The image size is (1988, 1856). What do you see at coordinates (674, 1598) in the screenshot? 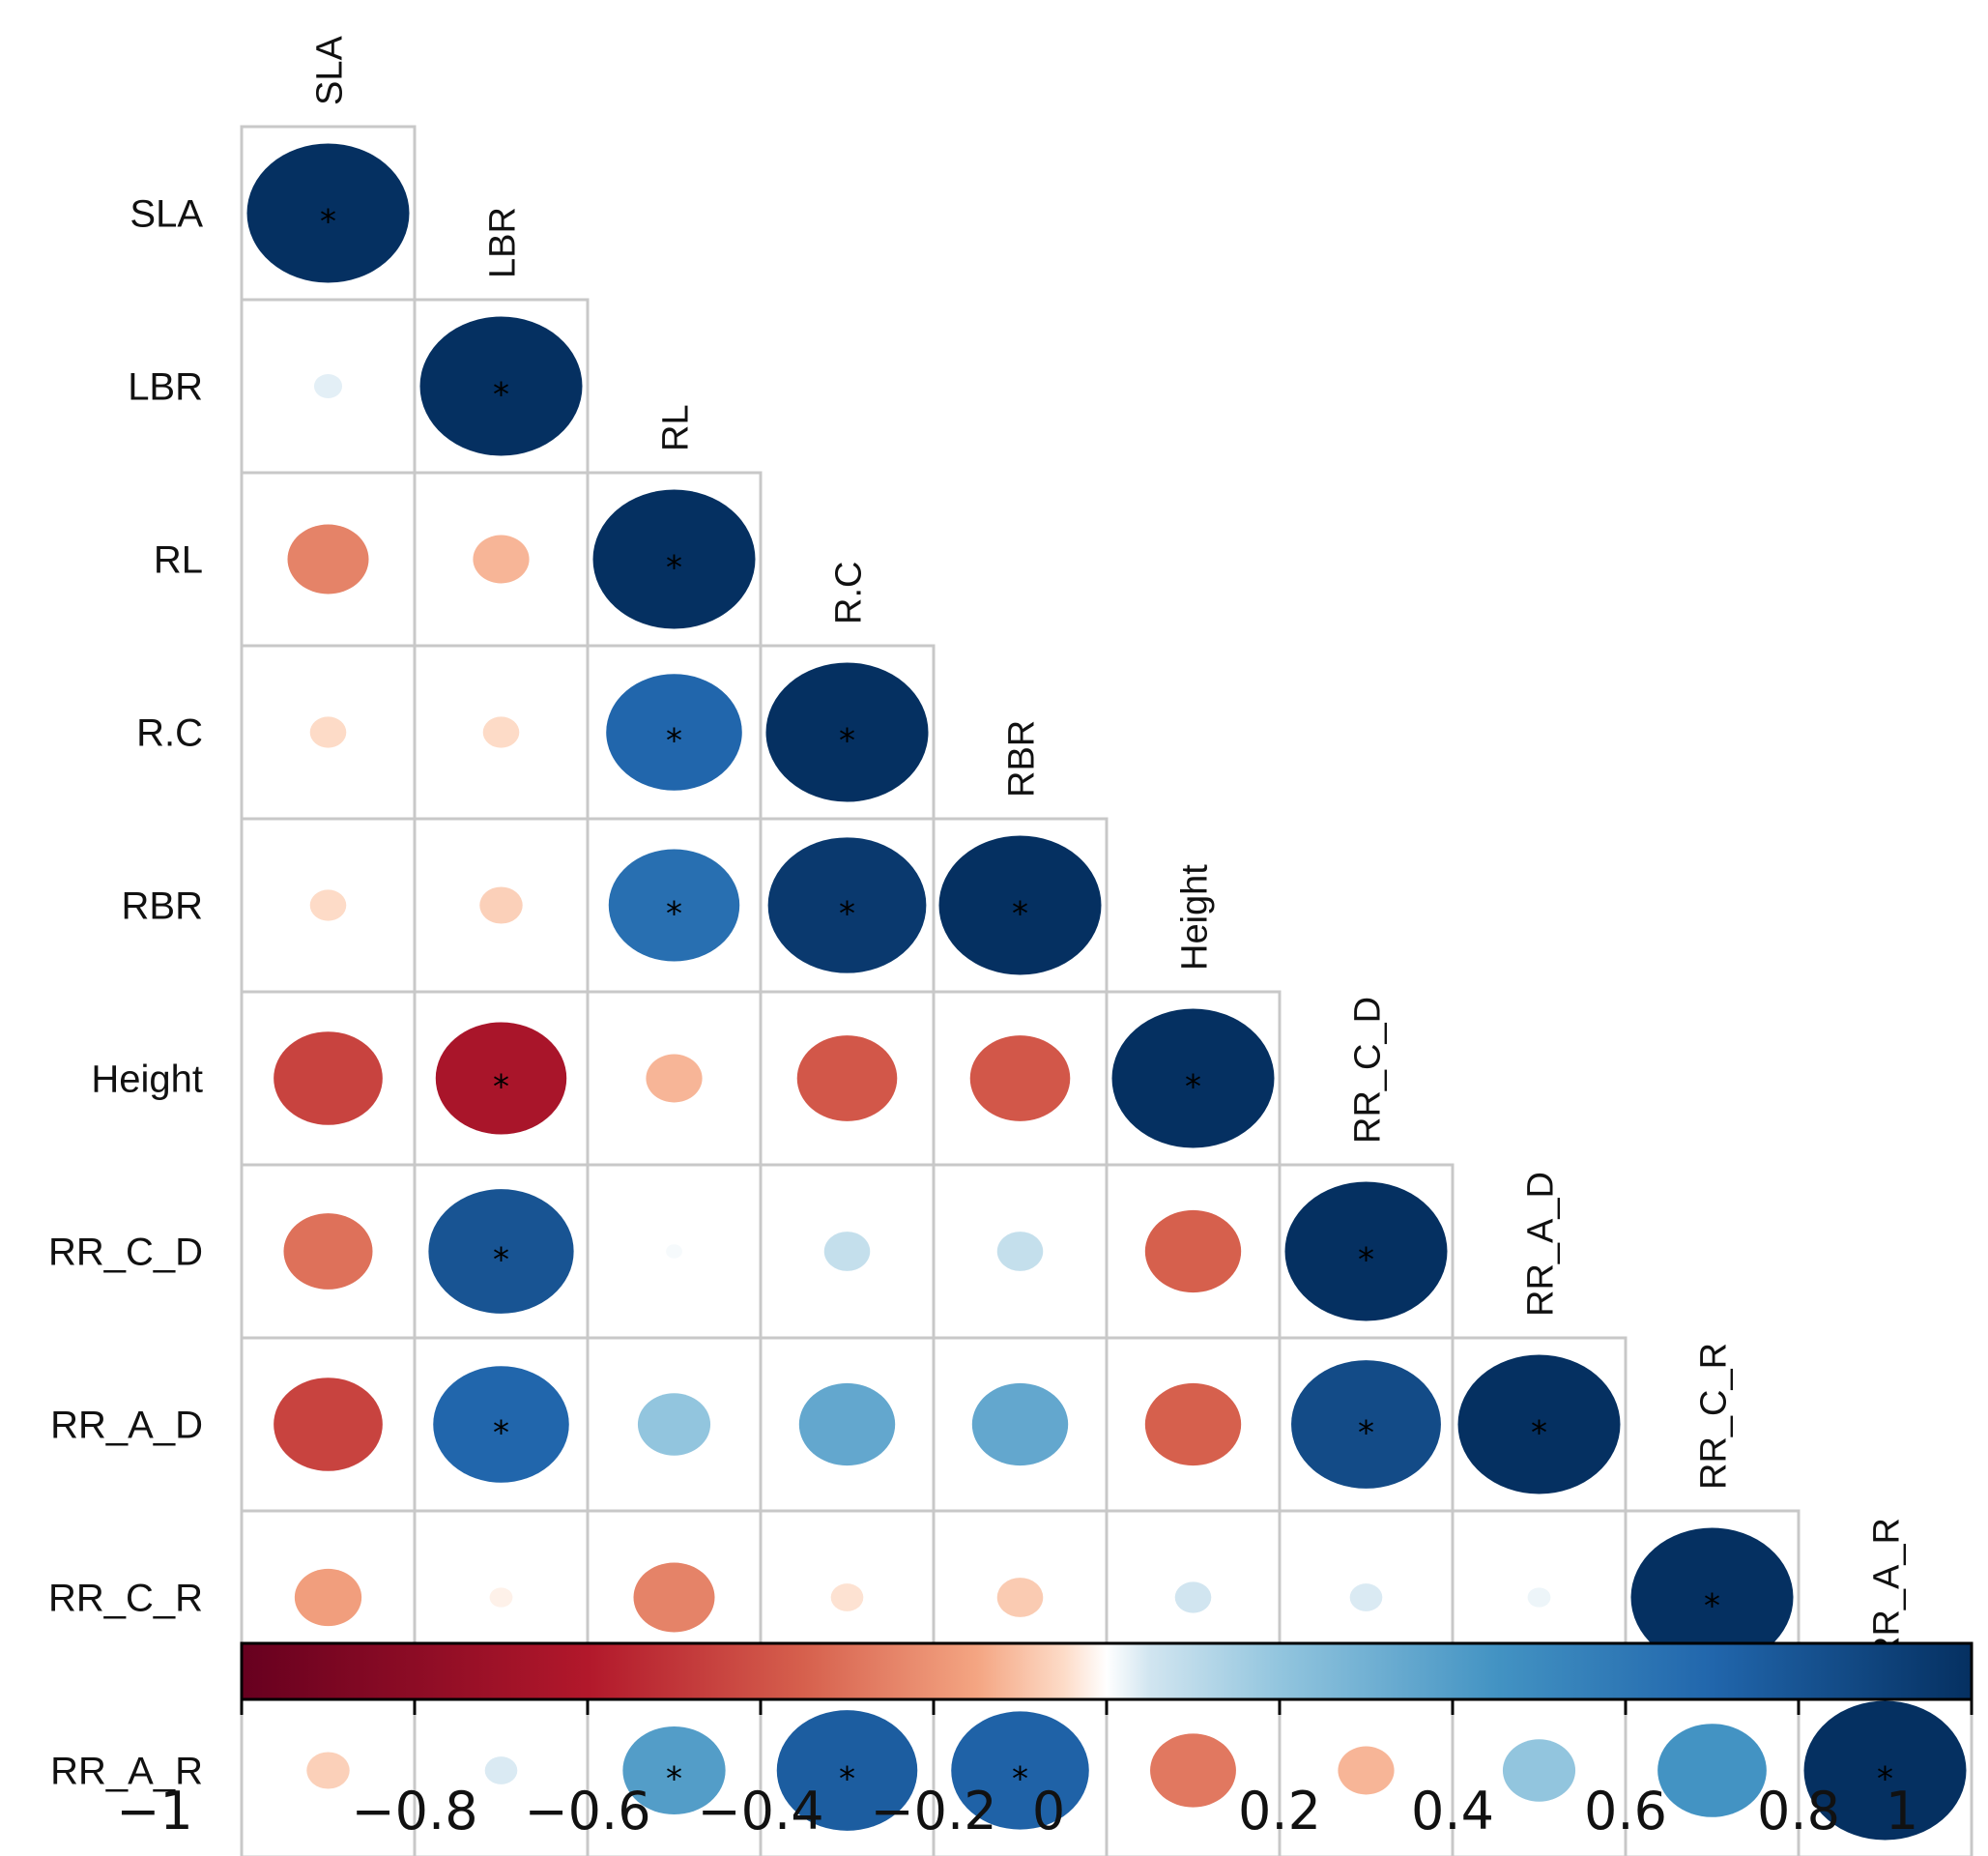
I see `circle-RR_C_R-RL` at bounding box center [674, 1598].